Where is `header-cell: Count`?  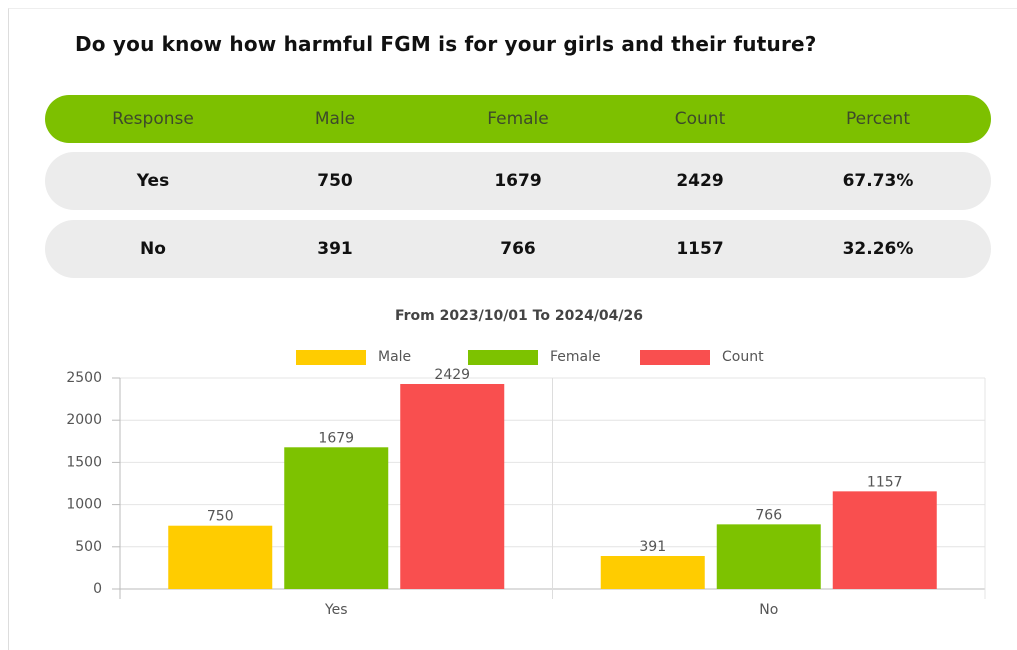 header-cell: Count is located at coordinates (700, 119).